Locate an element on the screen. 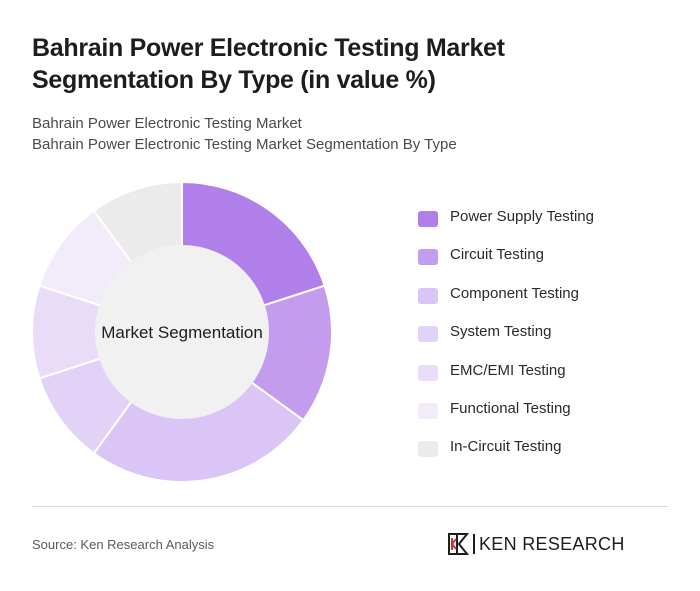 This screenshot has height=591, width=700. source-note: Source: Ken Research Analysis is located at coordinates (123, 544).